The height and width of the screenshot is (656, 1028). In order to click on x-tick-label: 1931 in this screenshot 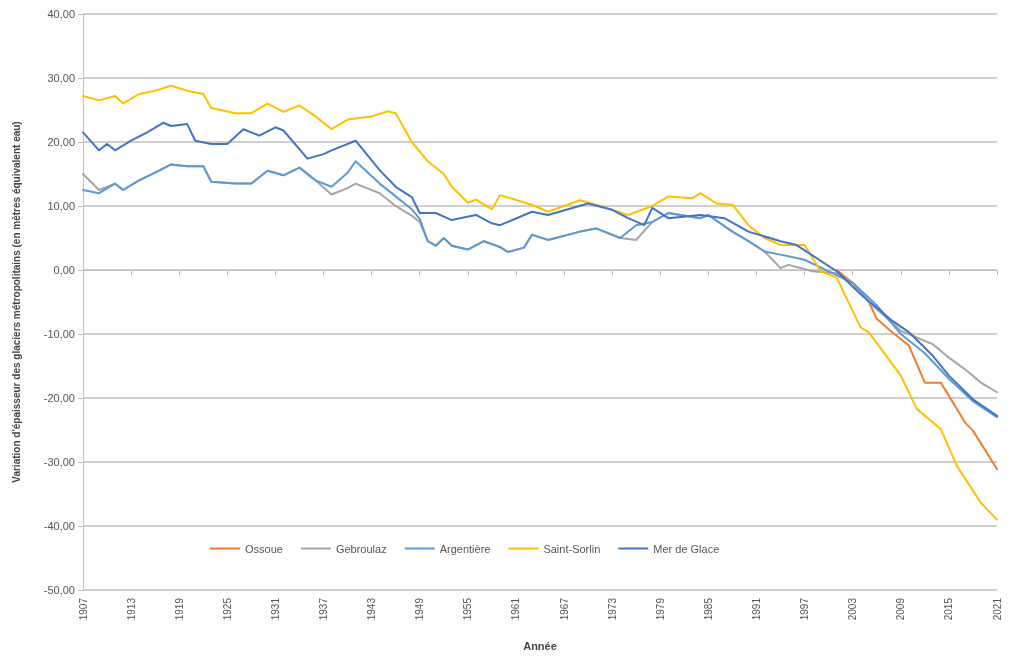, I will do `click(275, 609)`.